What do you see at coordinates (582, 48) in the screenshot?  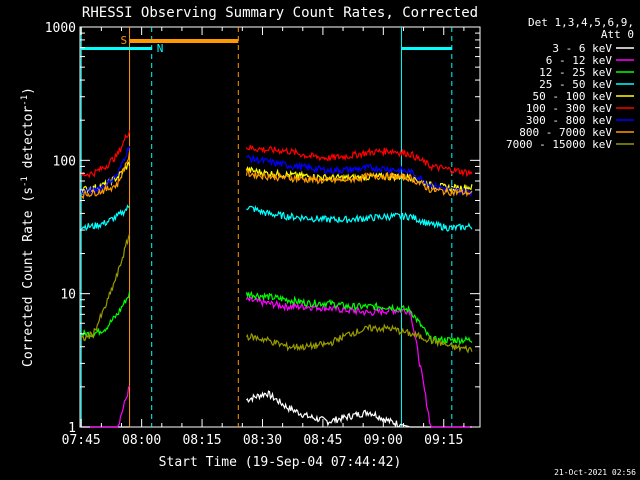 I see `legend-label: 3 - 6 keV` at bounding box center [582, 48].